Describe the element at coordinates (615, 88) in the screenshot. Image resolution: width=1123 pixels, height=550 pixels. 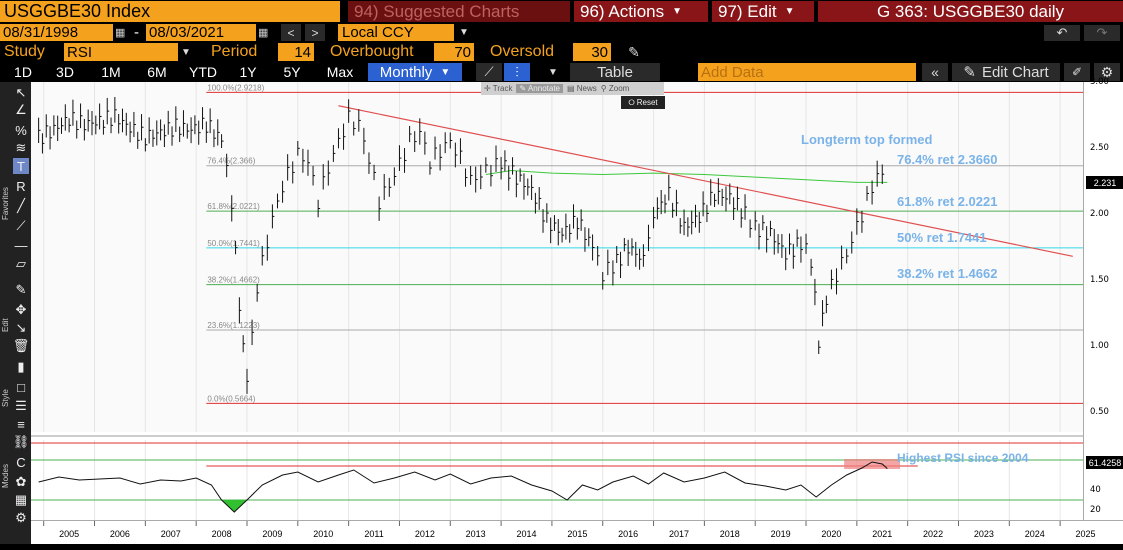
I see `zoom-button: ⚲ Zoom` at that location.